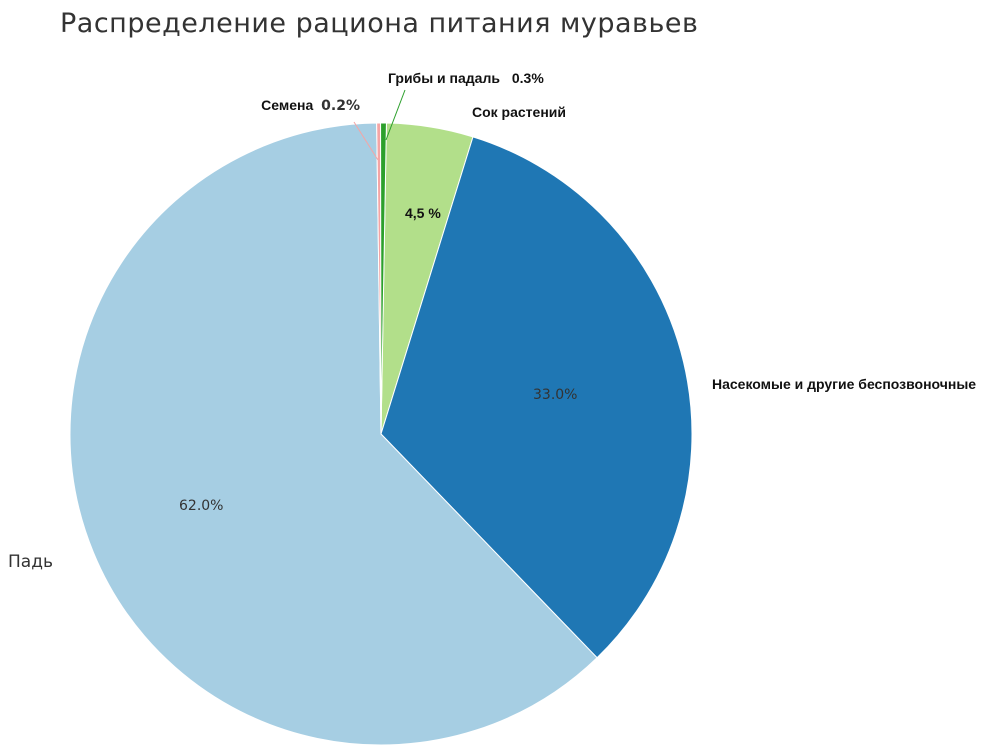 The width and height of the screenshot is (988, 753). Describe the element at coordinates (30, 562) in the screenshot. I see `label-honeydew: Падь` at that location.